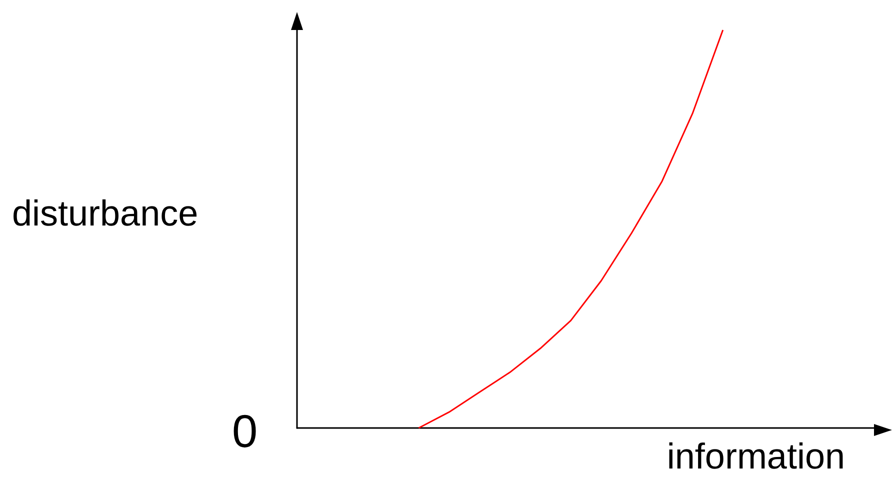  What do you see at coordinates (755, 456) in the screenshot?
I see `x-axis-title: information` at bounding box center [755, 456].